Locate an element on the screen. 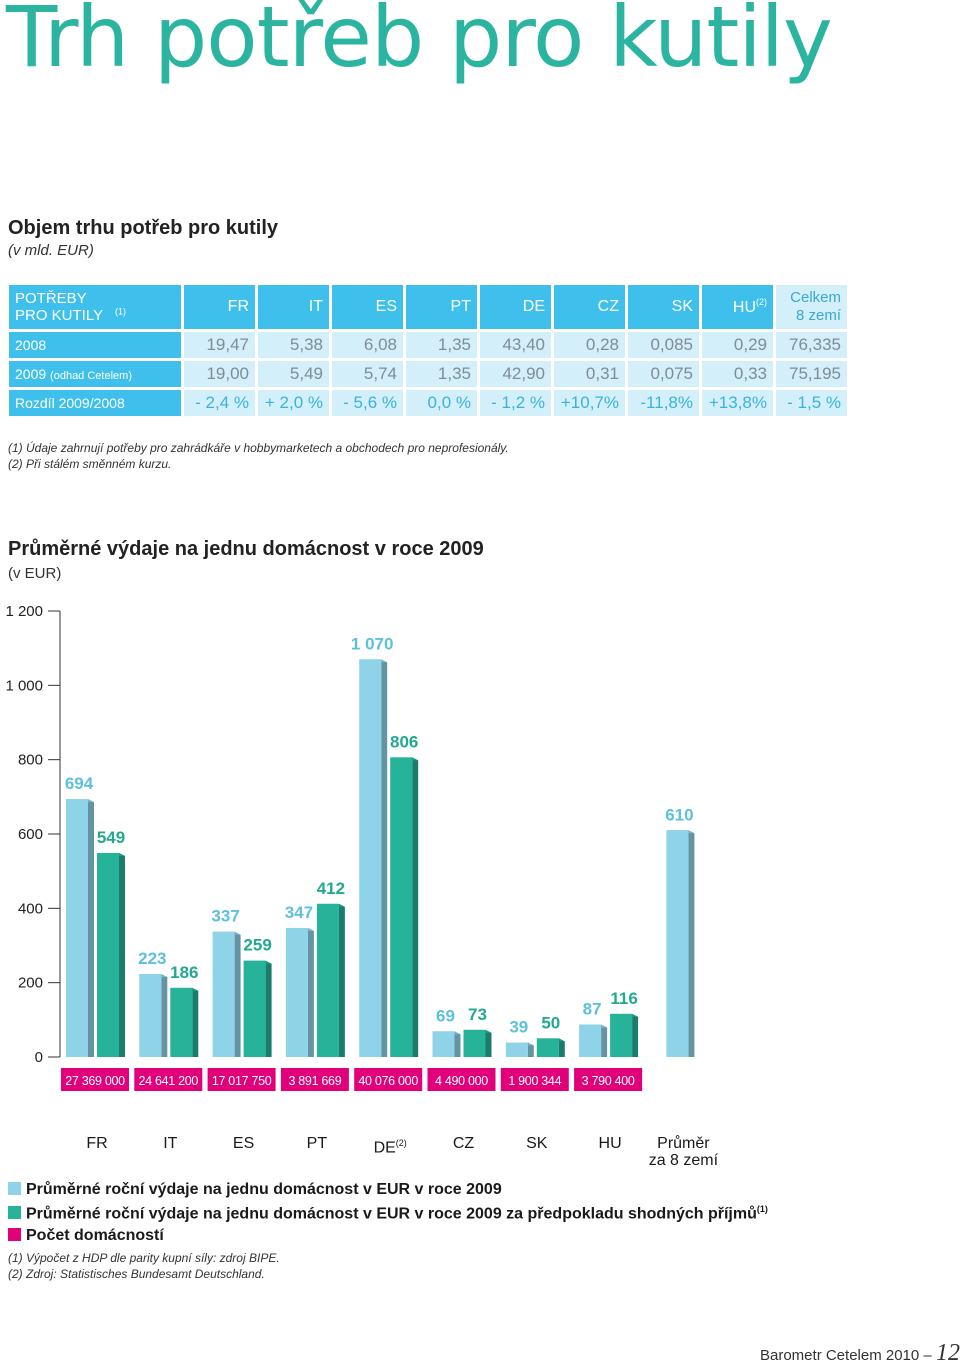 This screenshot has height=1367, width=960. value-label: 347 is located at coordinates (299, 912).